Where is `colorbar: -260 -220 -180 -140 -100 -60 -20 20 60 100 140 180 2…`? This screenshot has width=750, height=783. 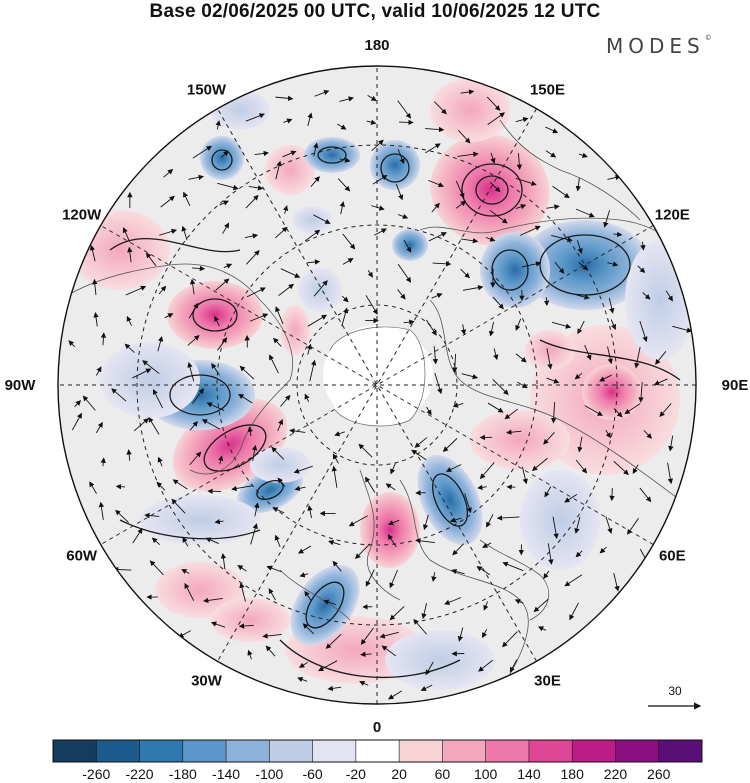 colorbar: -260 -220 -180 -140 -100 -60 -20 20 60 100 140 180 2… is located at coordinates (377, 760).